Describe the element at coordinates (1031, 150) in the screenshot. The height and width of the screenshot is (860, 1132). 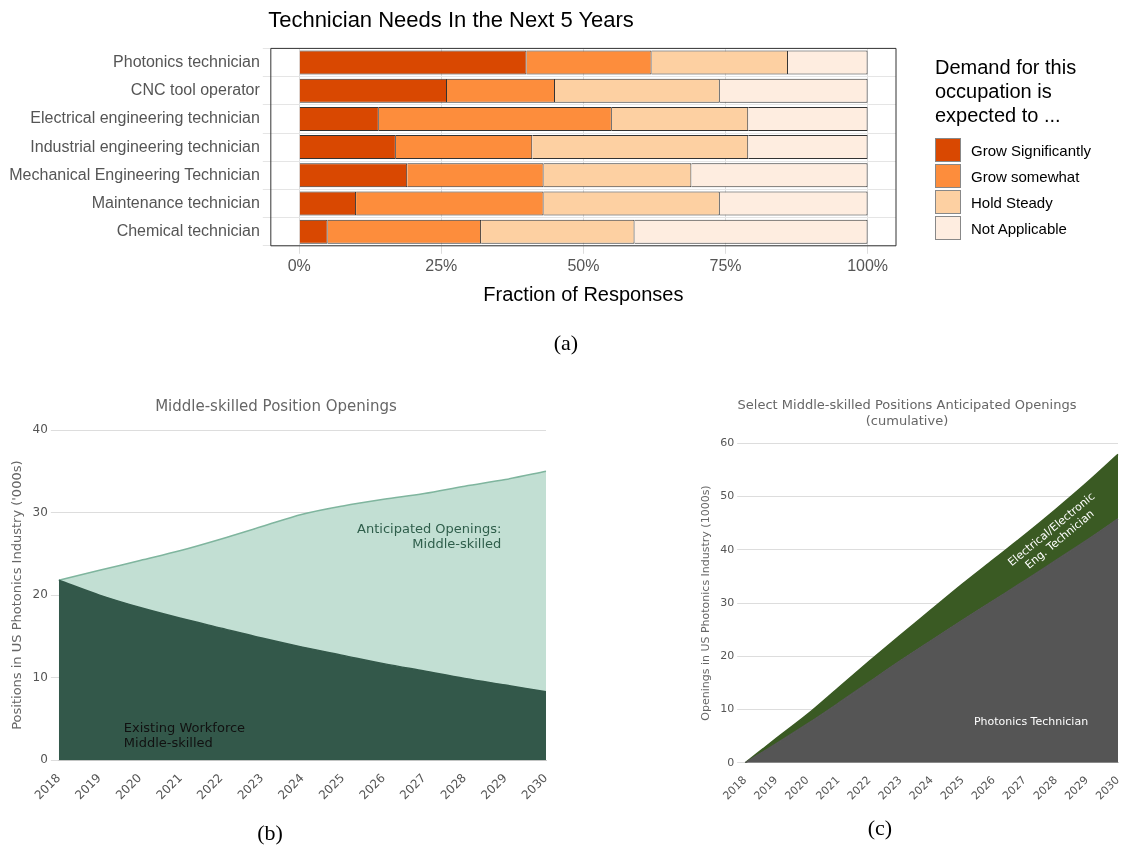
I see `legend-label: Grow Significantly` at that location.